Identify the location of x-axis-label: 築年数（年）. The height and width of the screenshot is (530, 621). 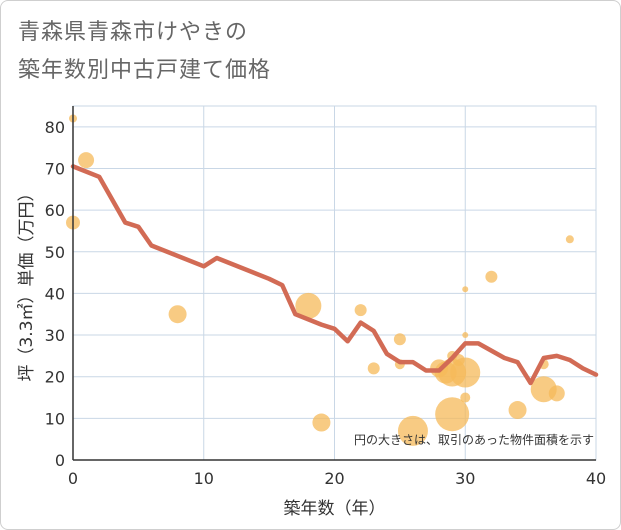
(335, 509).